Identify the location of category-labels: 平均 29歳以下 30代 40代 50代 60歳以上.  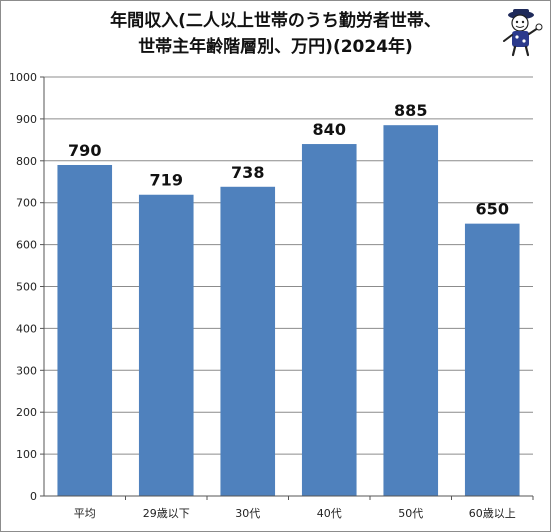
(295, 513).